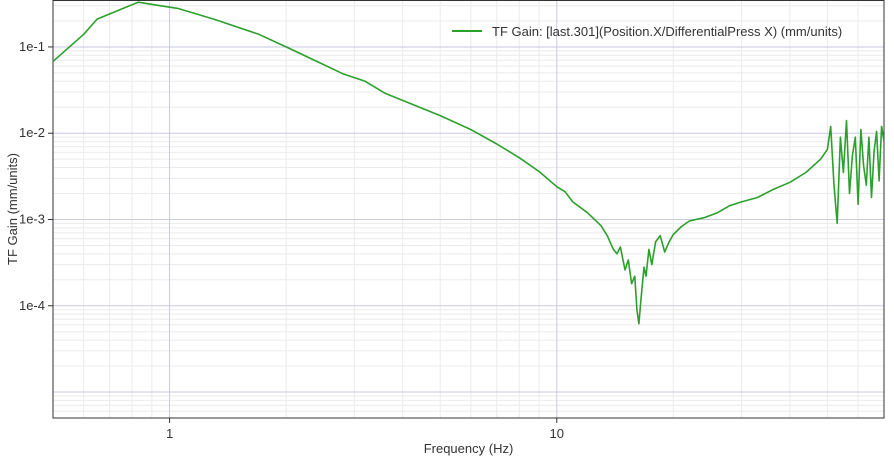 The width and height of the screenshot is (894, 459). I want to click on x-axis-title: Frequency (Hz), so click(469, 448).